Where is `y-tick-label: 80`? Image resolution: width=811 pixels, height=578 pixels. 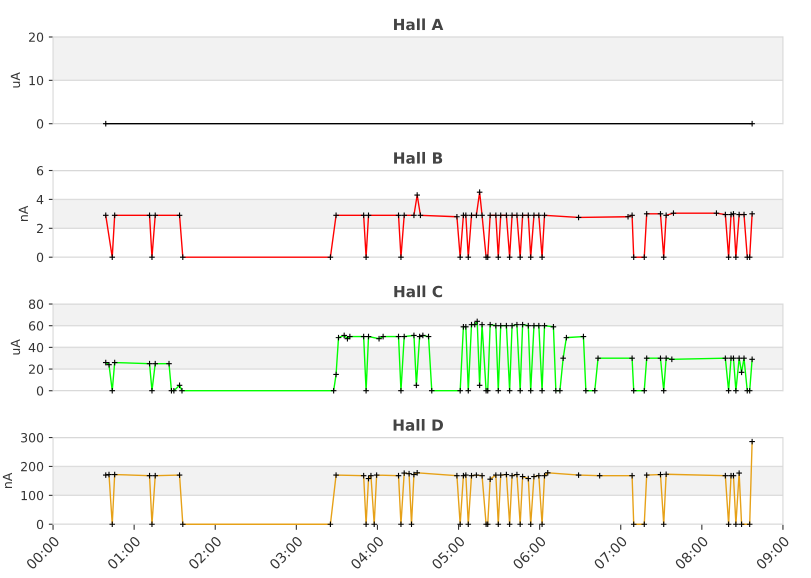
y-tick-label: 80 is located at coordinates (36, 304).